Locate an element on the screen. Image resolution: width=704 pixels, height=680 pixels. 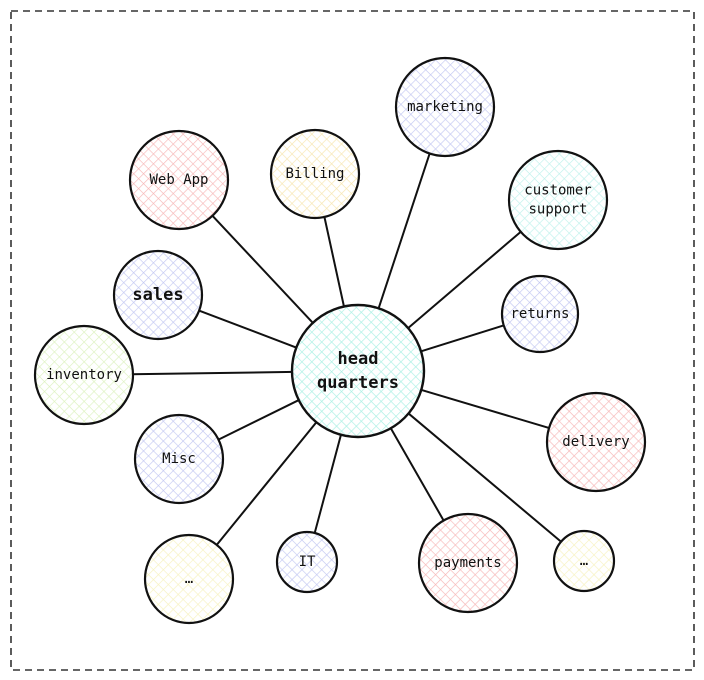
node-payments: payments is located at coordinates (468, 563).